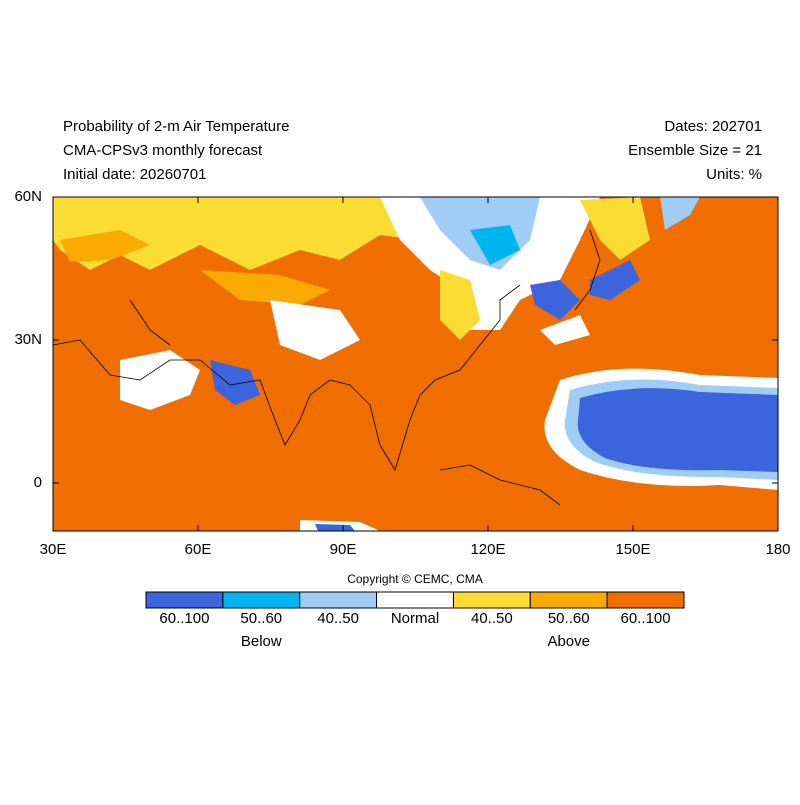 This screenshot has width=800, height=805. Describe the element at coordinates (261, 641) in the screenshot. I see `legend-group: Below` at that location.